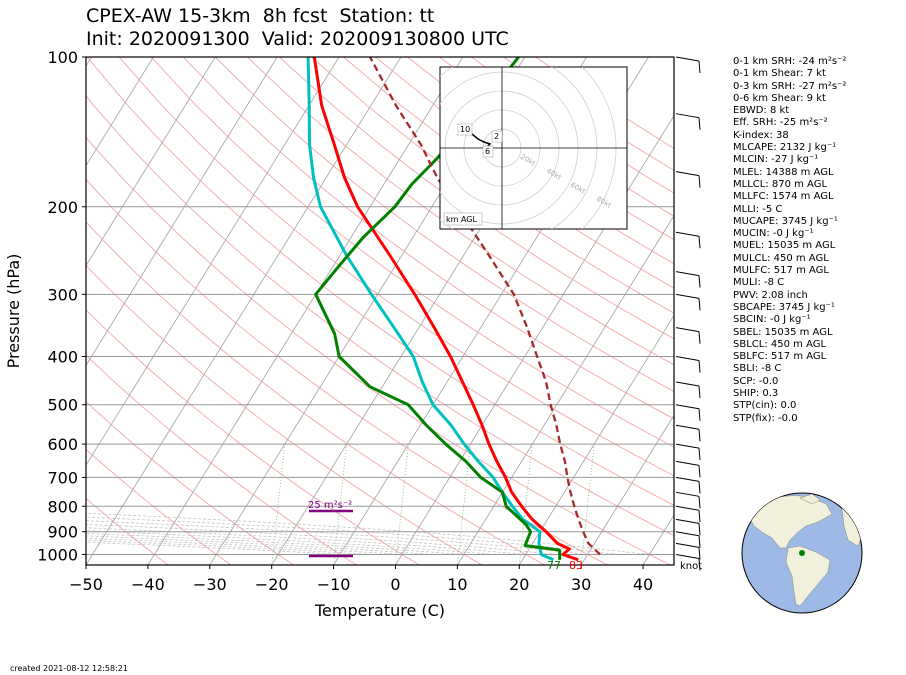 This screenshot has width=906, height=675. Describe the element at coordinates (465, 129) in the screenshot. I see `hodo-height-label: 10` at that location.